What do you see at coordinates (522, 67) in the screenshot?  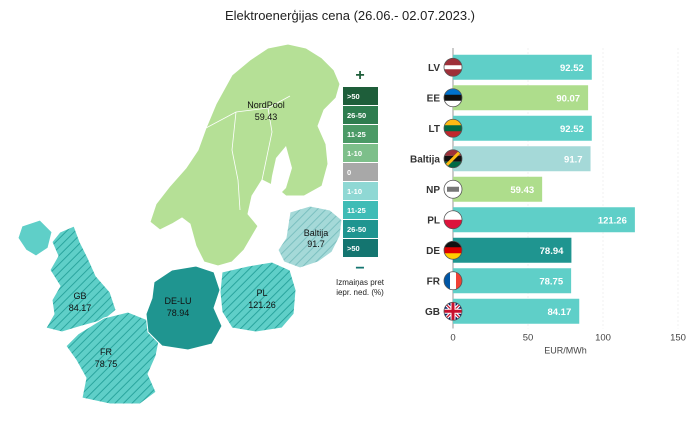 I see `bar-lv` at bounding box center [522, 67].